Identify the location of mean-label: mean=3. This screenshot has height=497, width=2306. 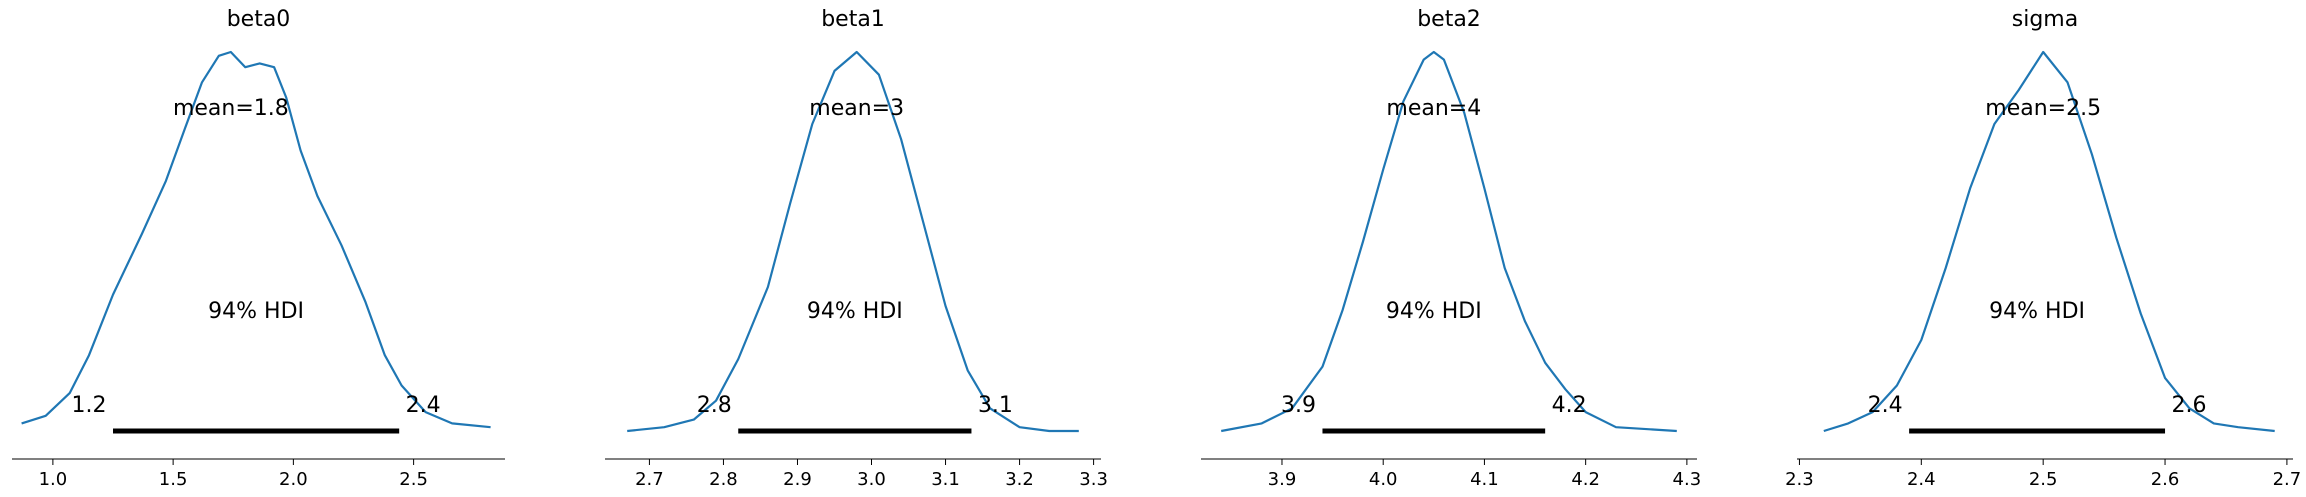
(856, 108).